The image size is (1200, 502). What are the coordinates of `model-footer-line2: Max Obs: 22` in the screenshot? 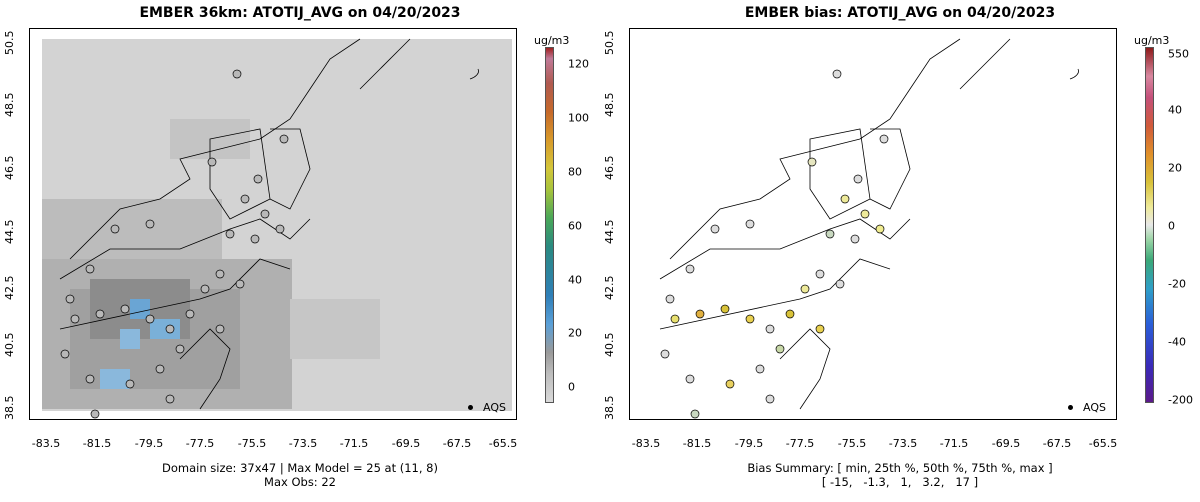 It's located at (300, 482).